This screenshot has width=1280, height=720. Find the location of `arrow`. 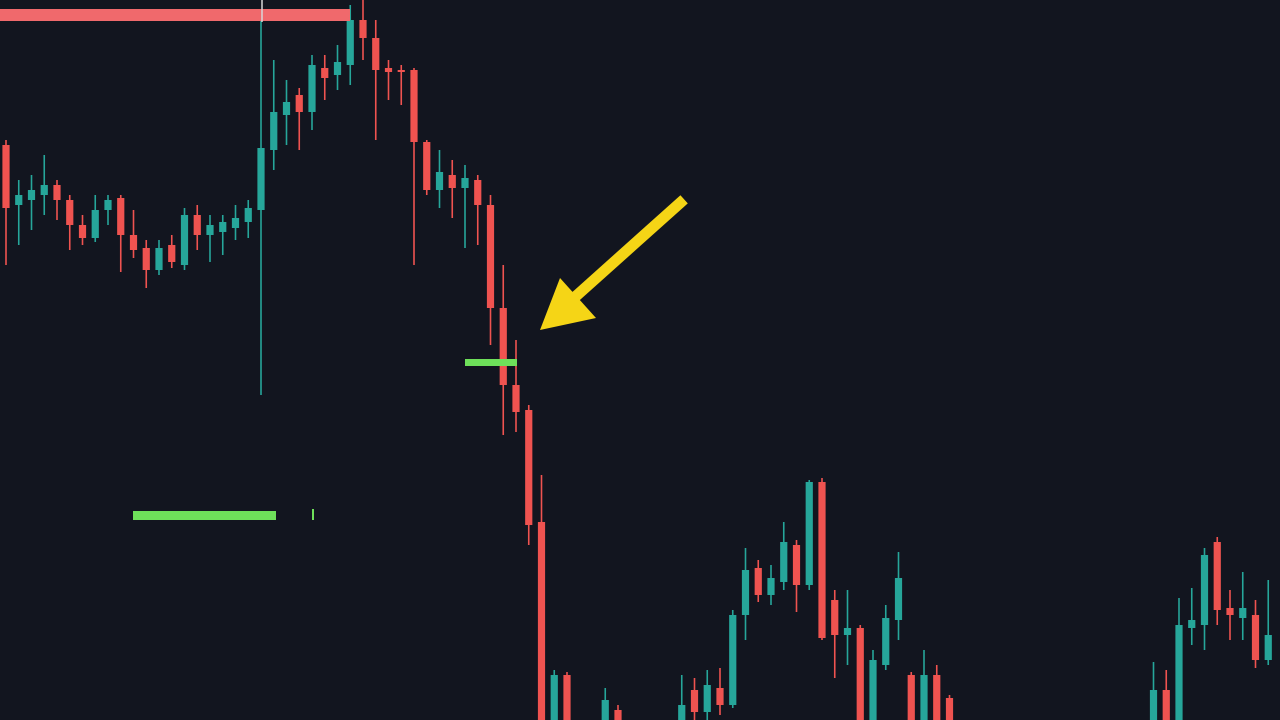

arrow is located at coordinates (614, 262).